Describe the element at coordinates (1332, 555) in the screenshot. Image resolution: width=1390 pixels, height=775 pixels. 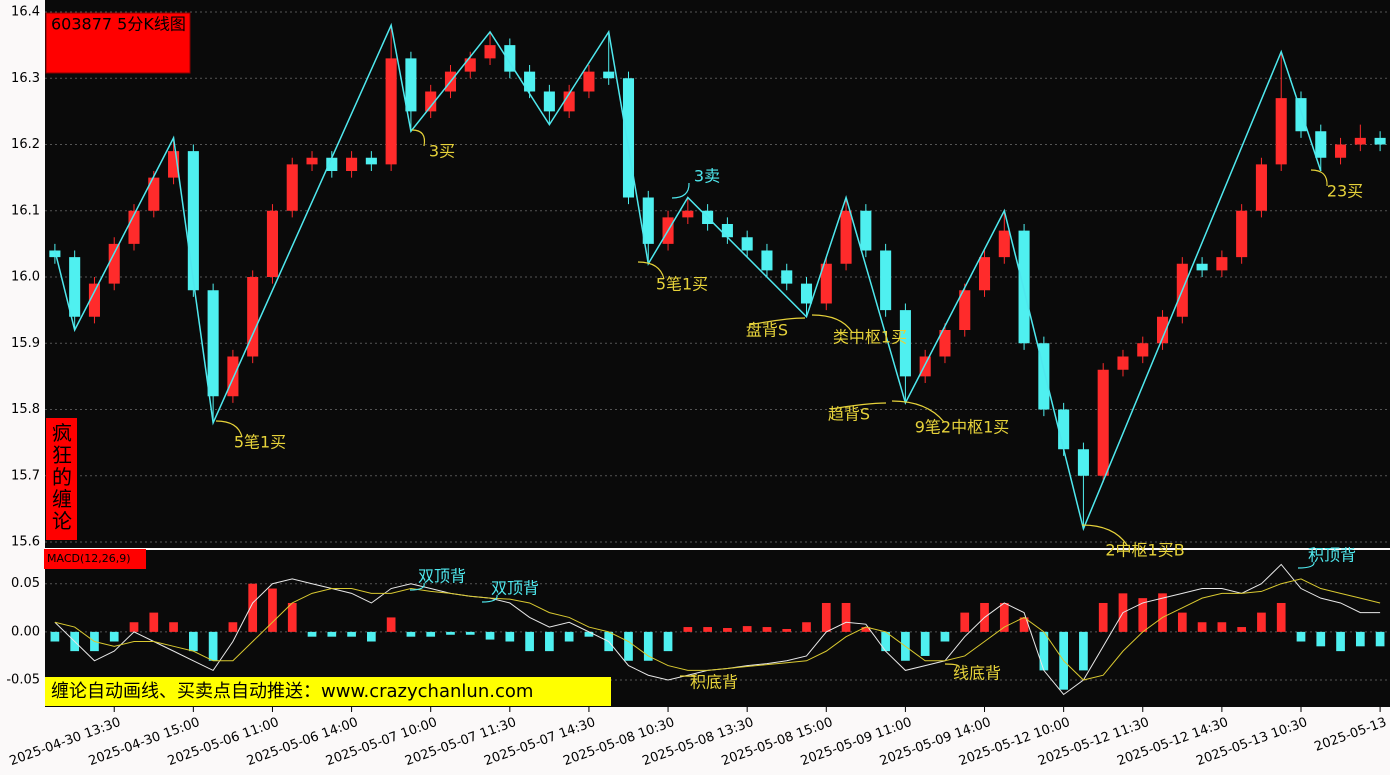
I see `annotation: 积顶背` at that location.